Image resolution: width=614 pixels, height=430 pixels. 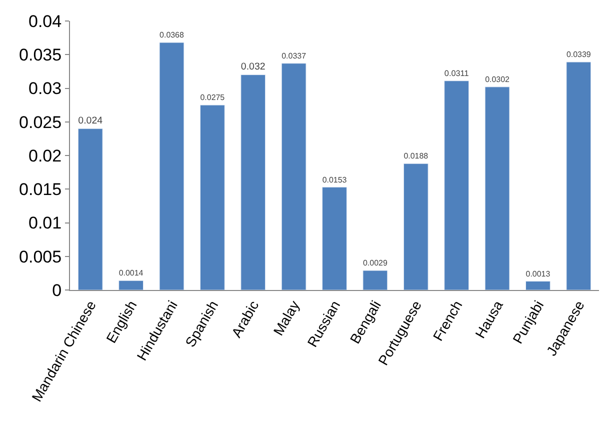 What do you see at coordinates (45, 88) in the screenshot?
I see `y-tick-label: 0.03` at bounding box center [45, 88].